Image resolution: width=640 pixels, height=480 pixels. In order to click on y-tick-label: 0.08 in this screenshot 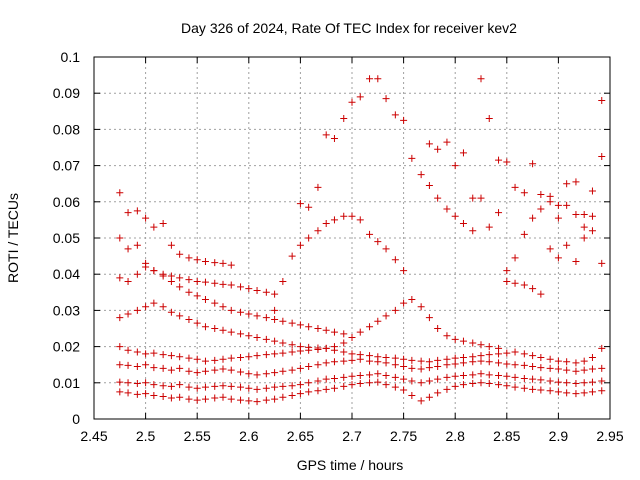, I will do `click(66, 129)`.